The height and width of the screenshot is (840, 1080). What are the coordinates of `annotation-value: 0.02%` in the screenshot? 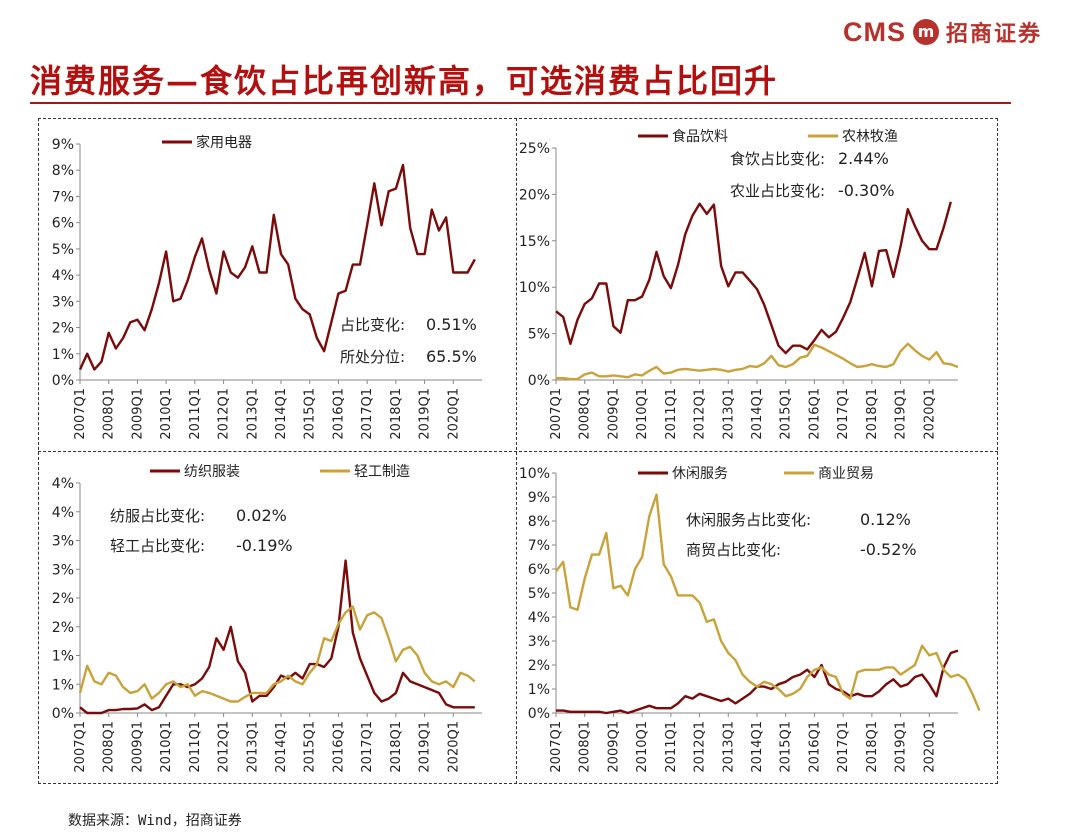 It's located at (261, 515).